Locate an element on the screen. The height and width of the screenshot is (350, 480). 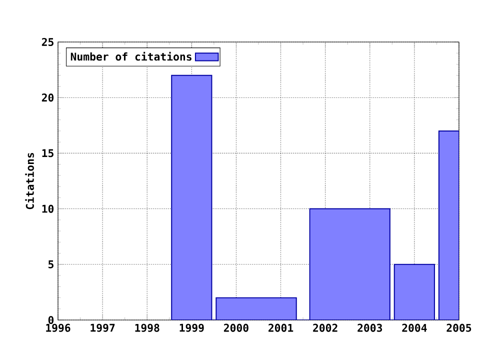
y-tick-label: 20 is located at coordinates (48, 98).